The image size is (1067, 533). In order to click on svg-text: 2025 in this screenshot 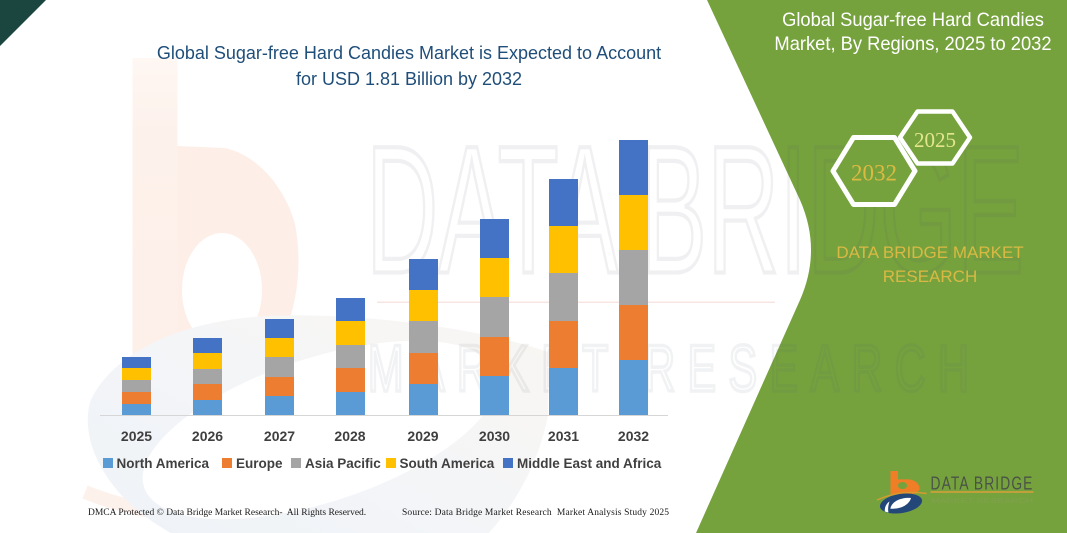, I will do `click(935, 140)`.